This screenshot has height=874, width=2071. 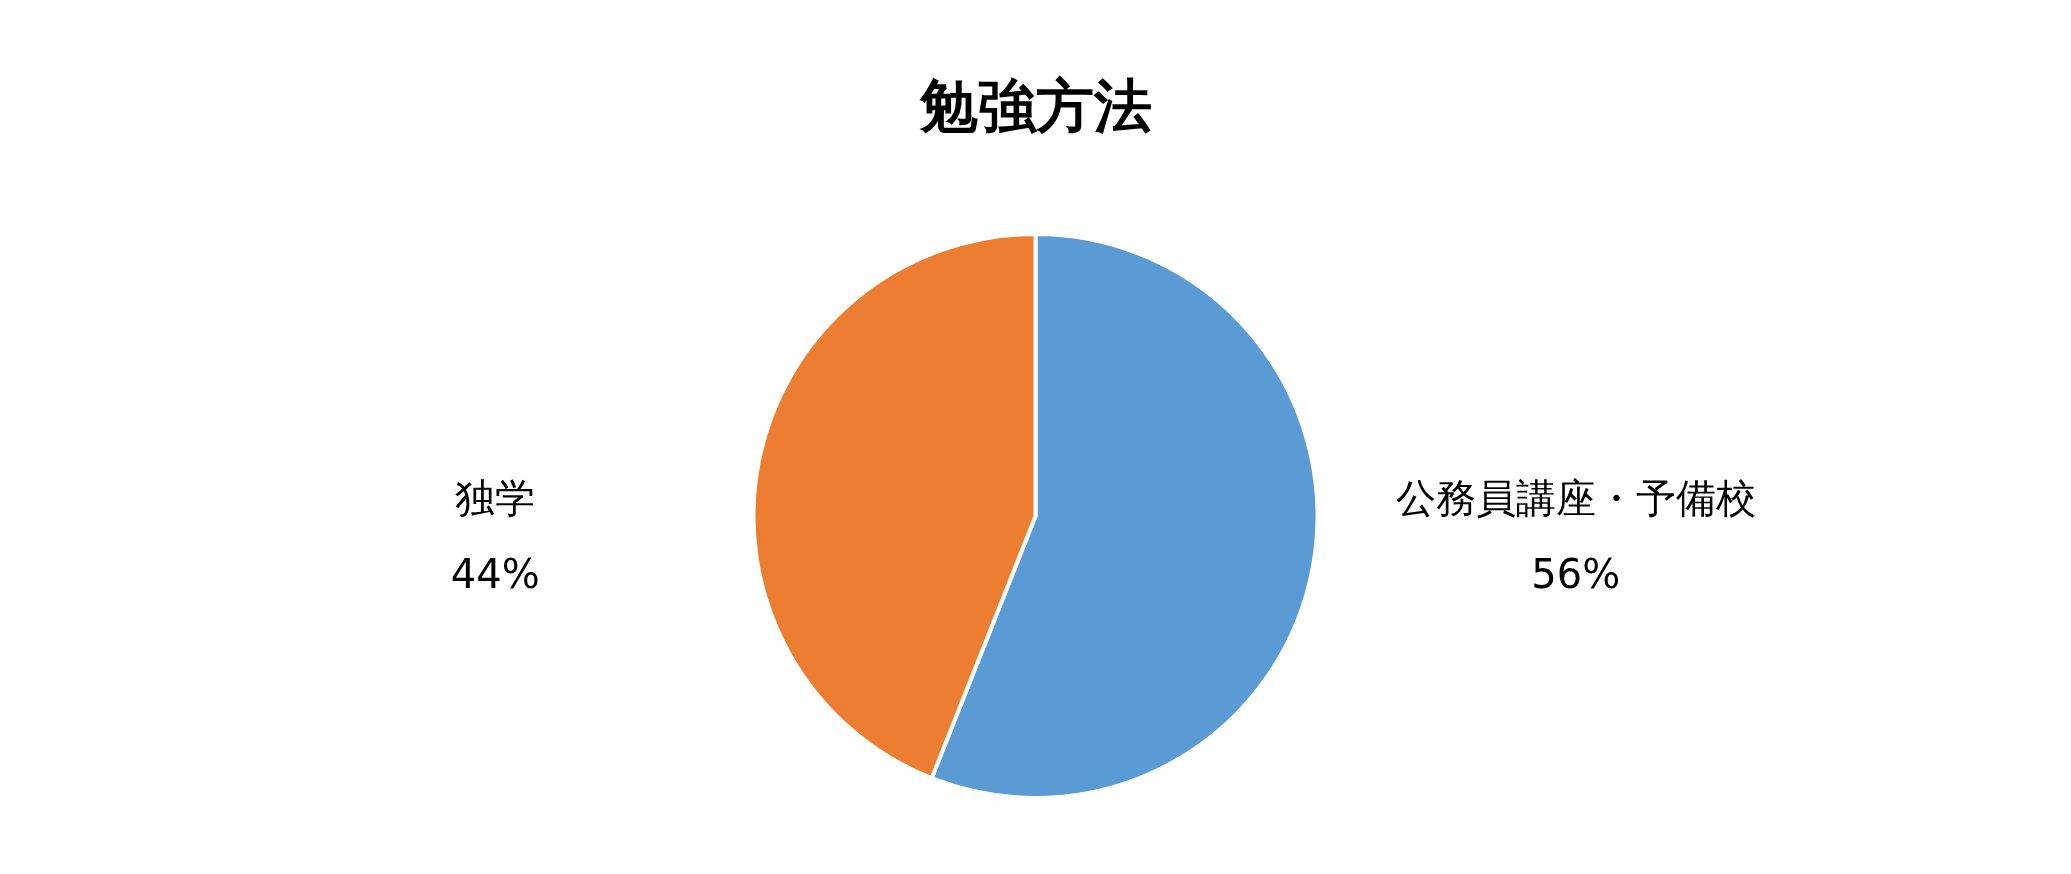 I want to click on slice-label: 独学, so click(x=495, y=497).